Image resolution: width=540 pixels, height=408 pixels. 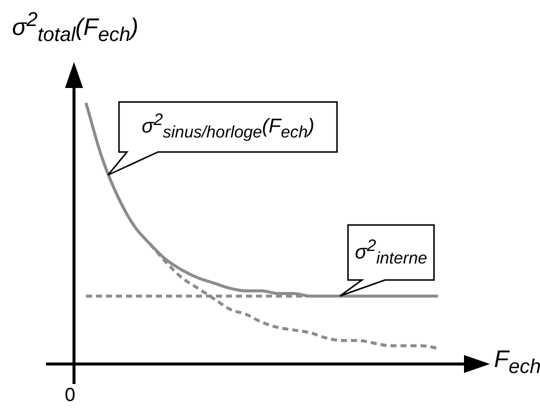 I want to click on annotation: σ$^{2}$$_{sinus/horloge}$(F$_{ech}$), so click(x=228, y=126).